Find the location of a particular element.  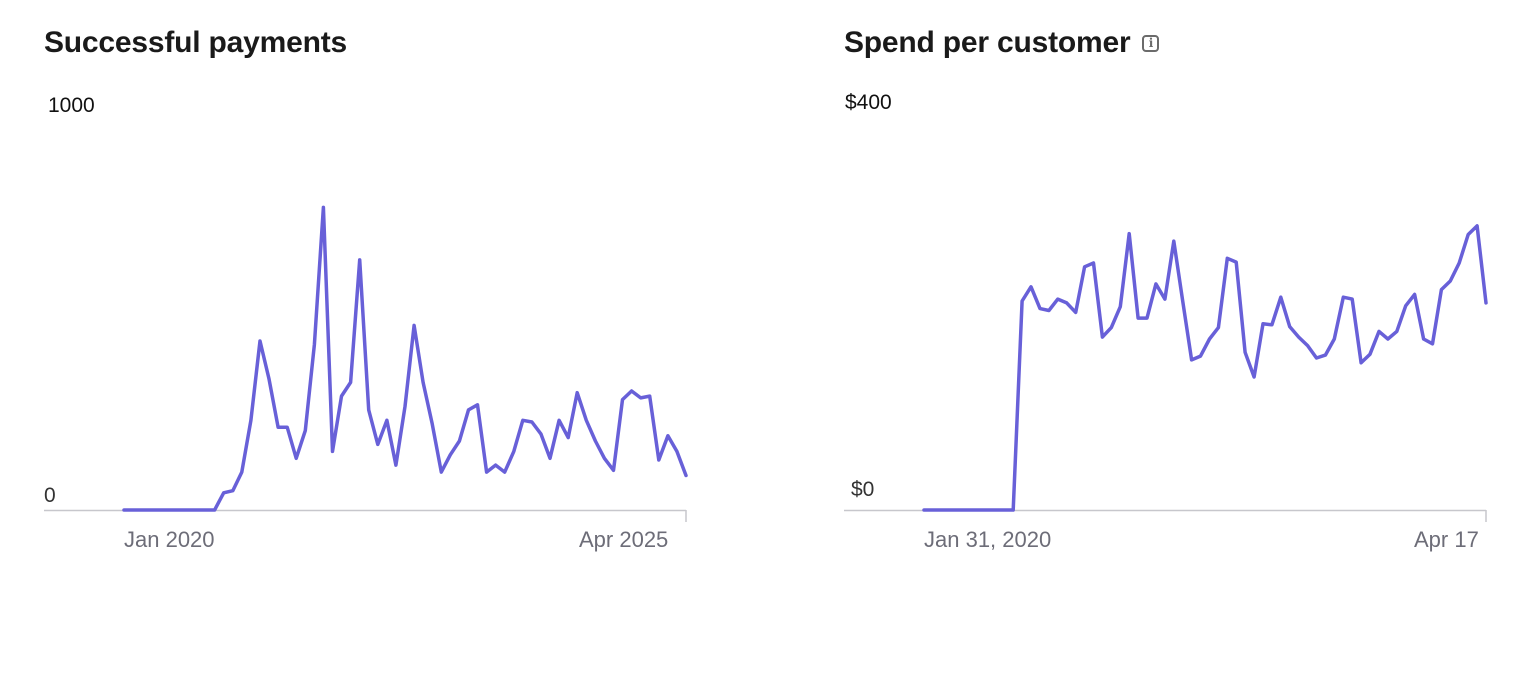

successful-payments-title: Successful payments is located at coordinates (195, 42).